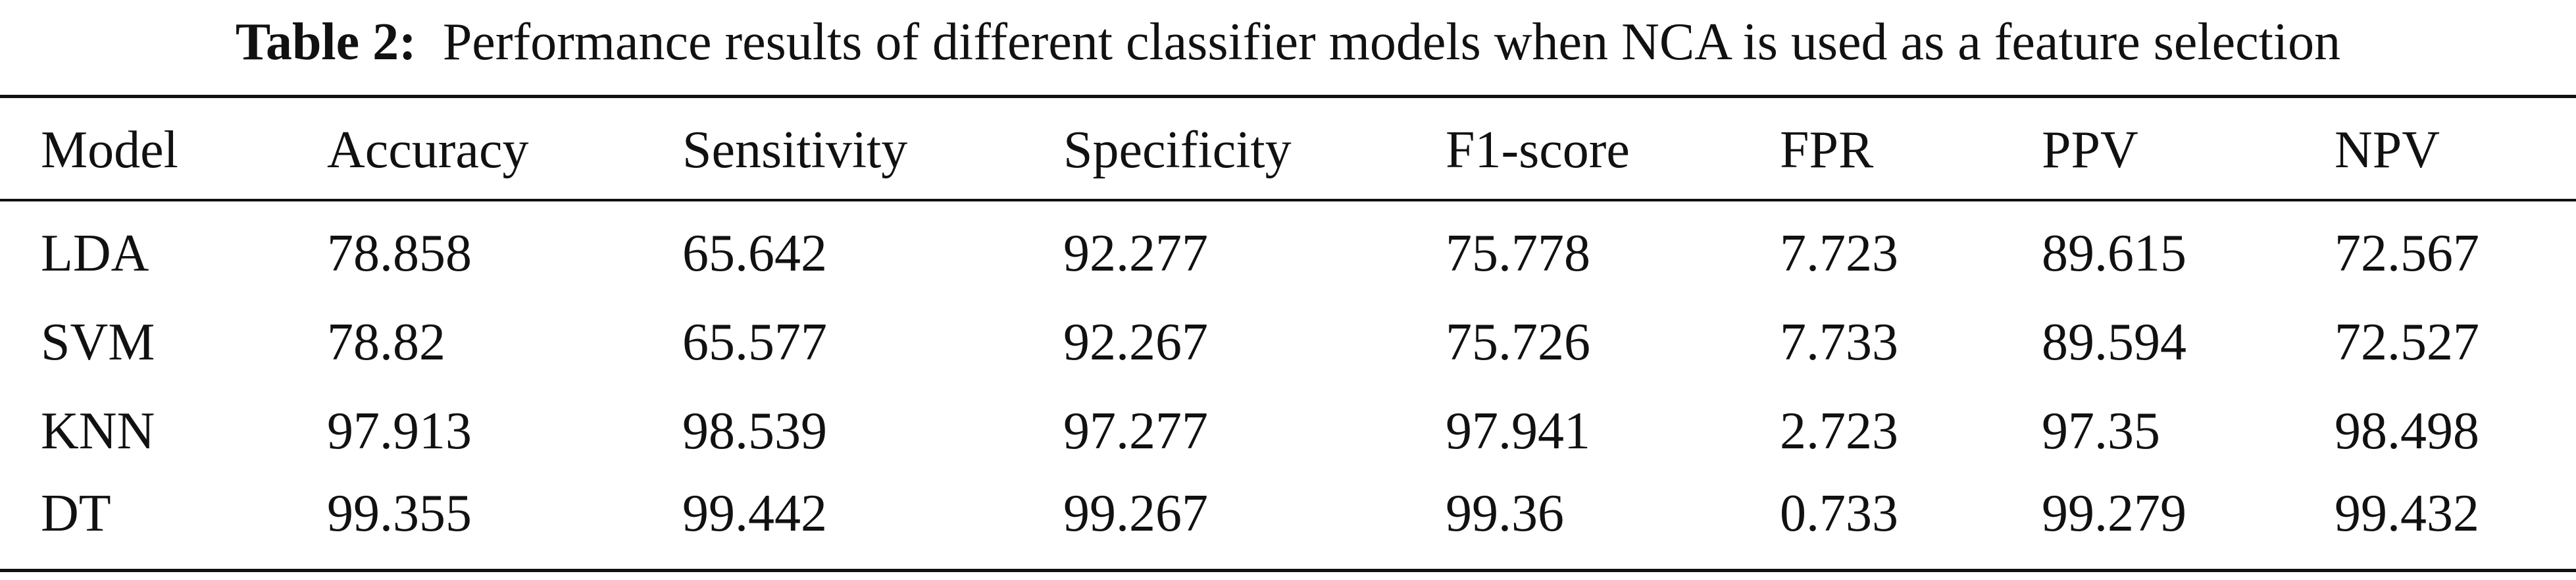  Describe the element at coordinates (399, 431) in the screenshot. I see `cell-accuracy: 97.913` at that location.